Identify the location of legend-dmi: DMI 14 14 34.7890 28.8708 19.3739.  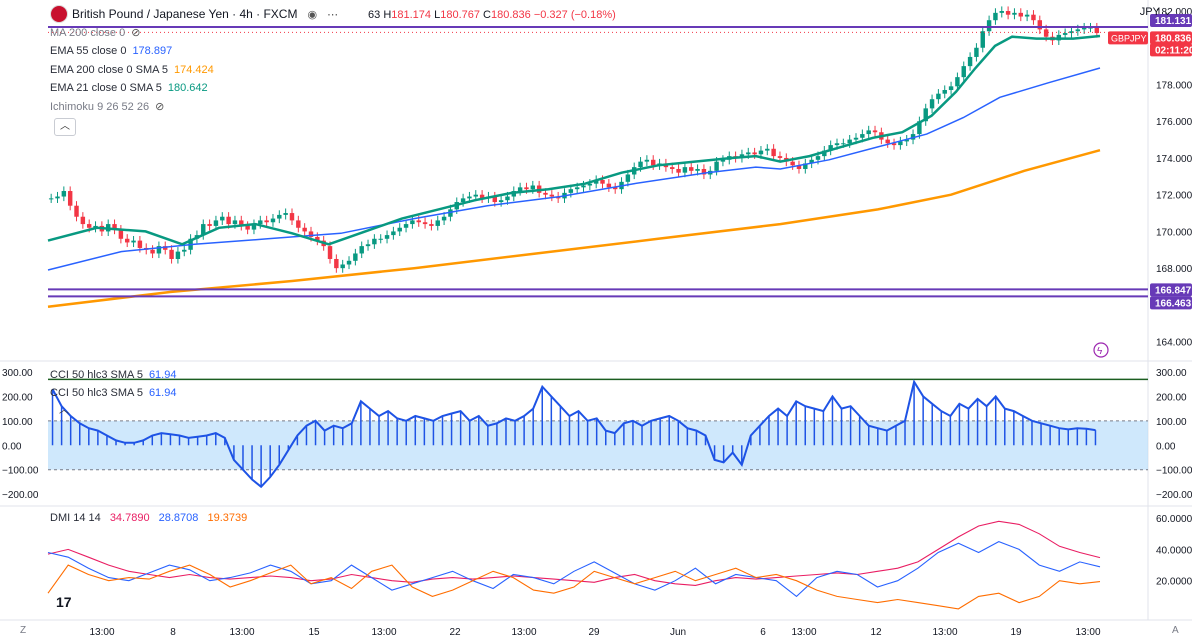
(149, 518).